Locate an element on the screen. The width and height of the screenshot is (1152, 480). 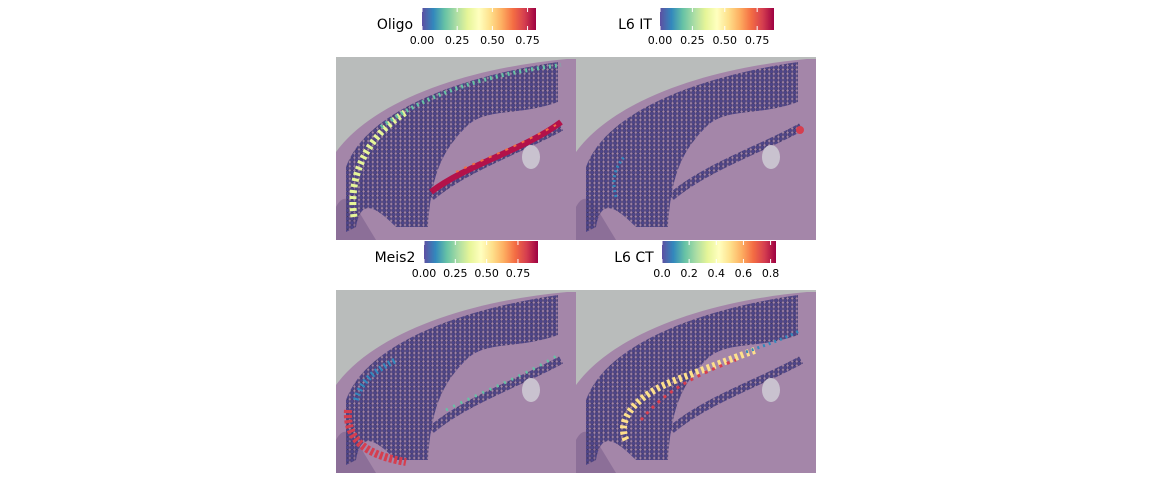
colorbar-tick-label: 0.2 is located at coordinates (689, 273).